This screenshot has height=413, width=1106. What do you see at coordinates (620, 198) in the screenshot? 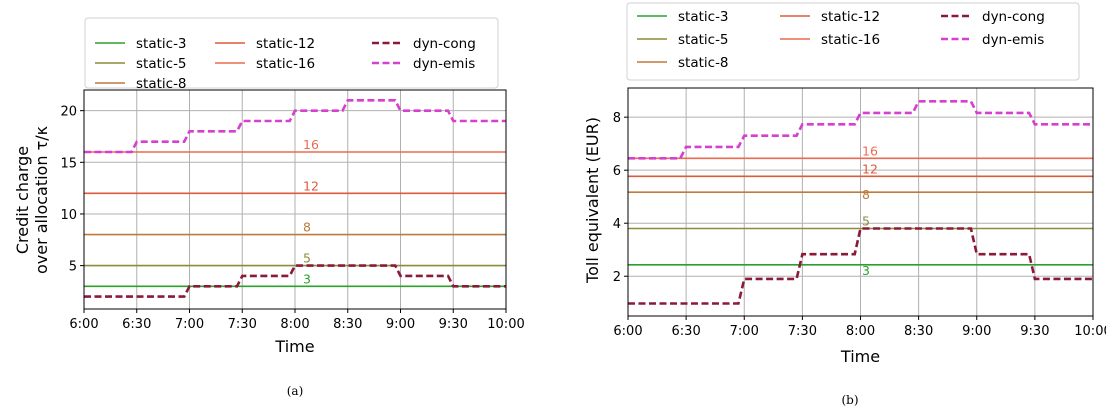
I see `y-axis: 2 4 6 8` at bounding box center [620, 198].